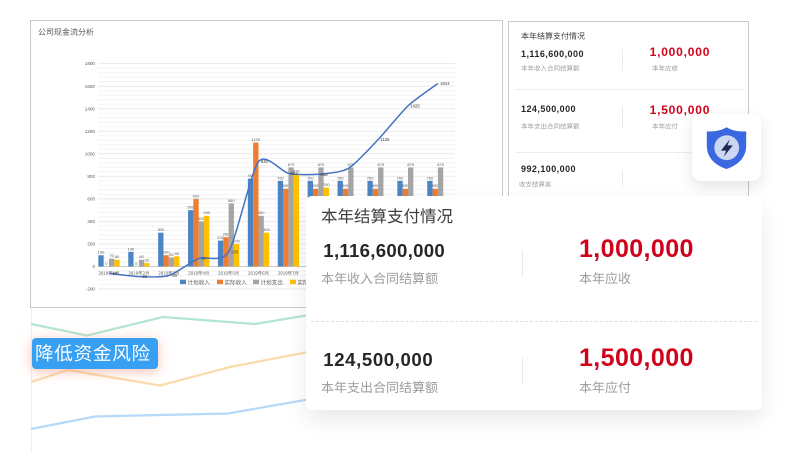  I want to click on svg-text: -80, so click(174, 275).